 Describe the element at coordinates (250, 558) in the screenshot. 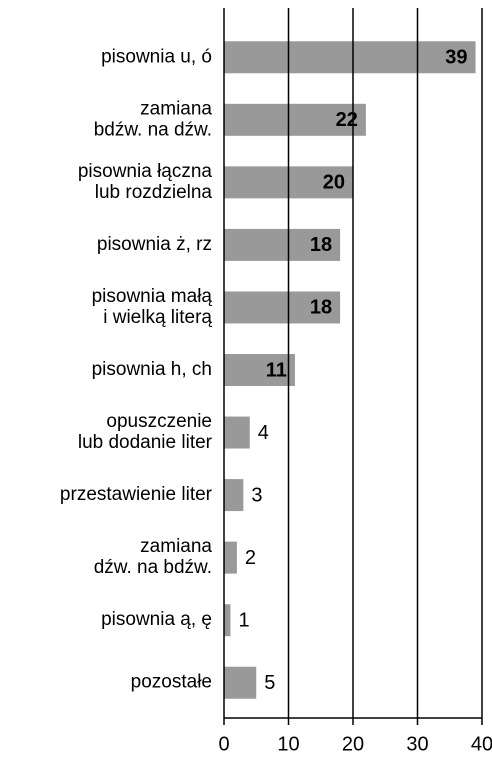

I see `value-label: 2` at that location.